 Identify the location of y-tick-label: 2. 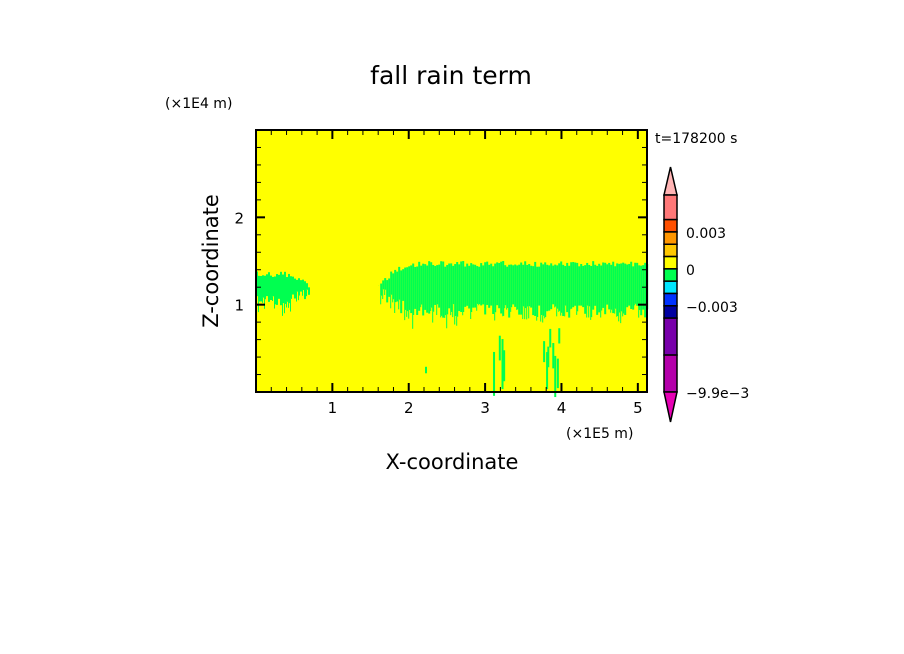
(239, 218).